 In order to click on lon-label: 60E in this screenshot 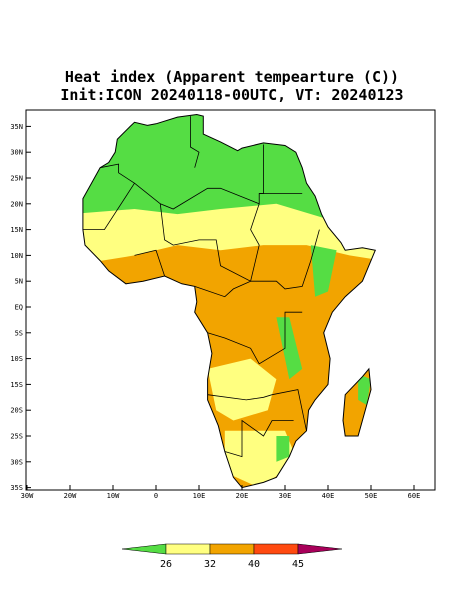, I will do `click(414, 496)`.